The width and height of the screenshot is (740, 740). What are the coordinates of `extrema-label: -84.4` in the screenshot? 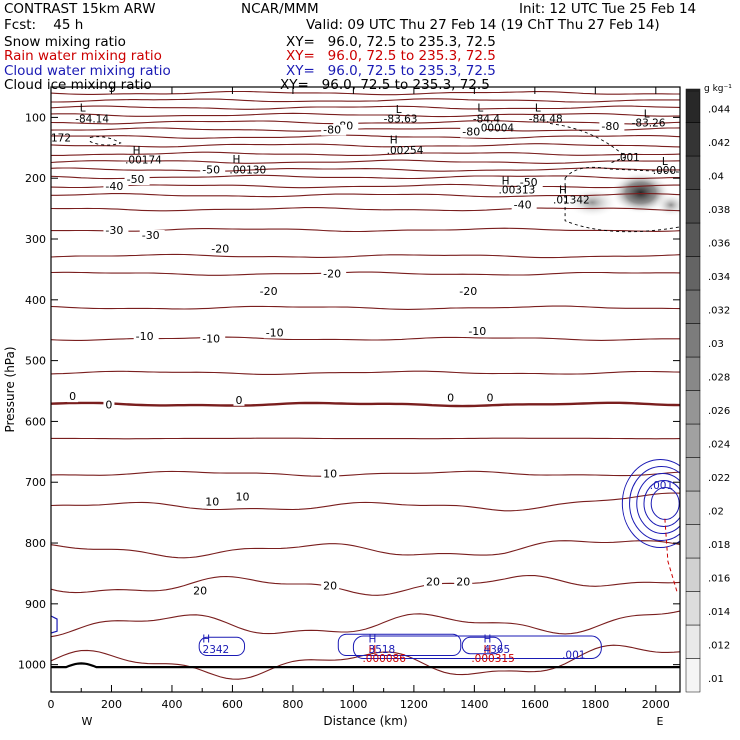 It's located at (486, 119).